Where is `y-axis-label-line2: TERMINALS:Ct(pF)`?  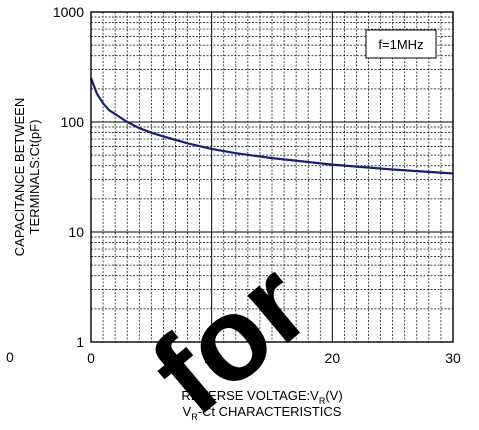
y-axis-label-line2: TERMINALS:Ct(pF) is located at coordinates (34, 177).